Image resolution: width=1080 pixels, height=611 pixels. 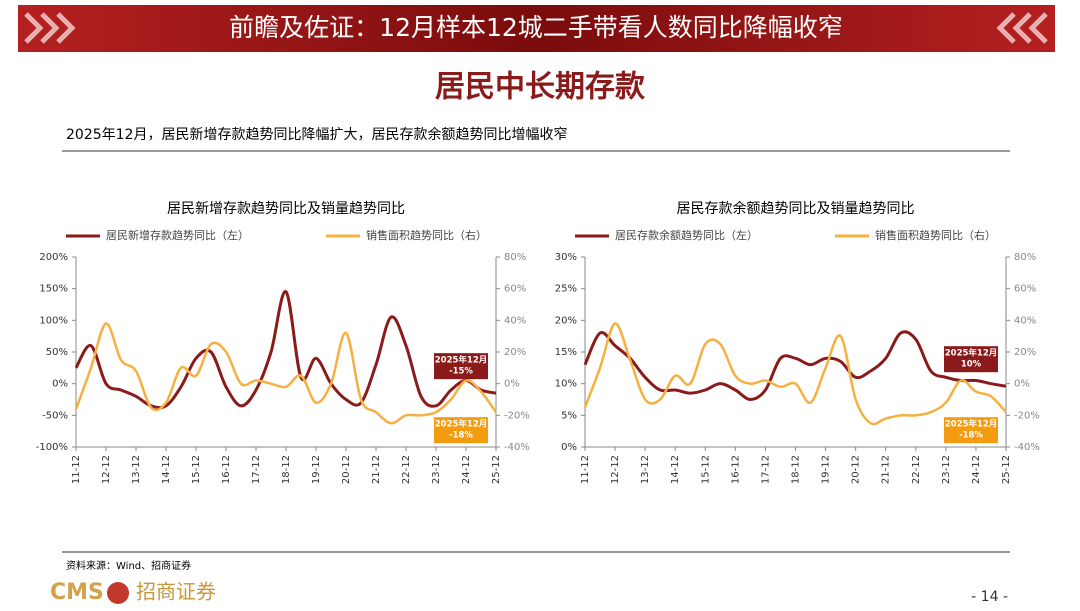 What do you see at coordinates (566, 257) in the screenshot?
I see `y-tick-label: 30%` at bounding box center [566, 257].